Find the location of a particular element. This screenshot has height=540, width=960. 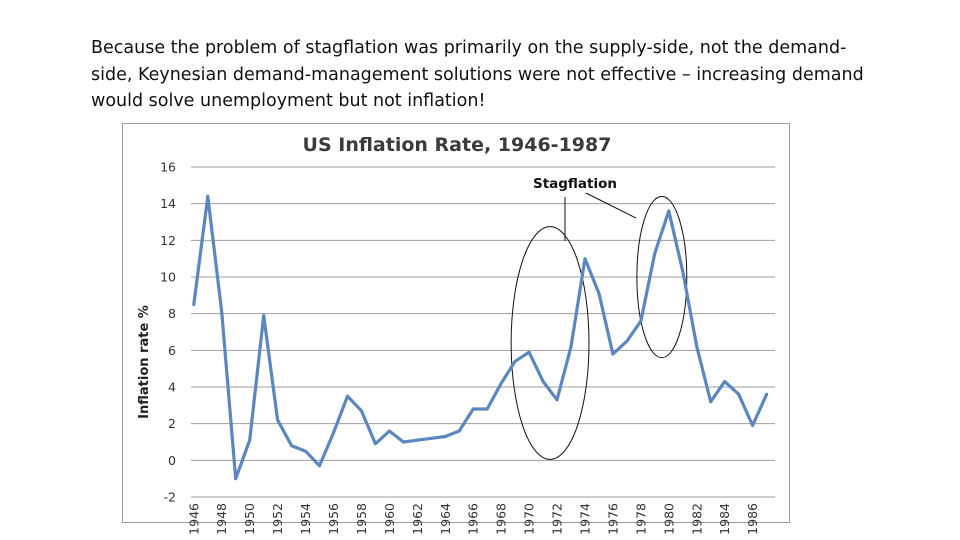

x-tick-label: 1960 is located at coordinates (389, 519).